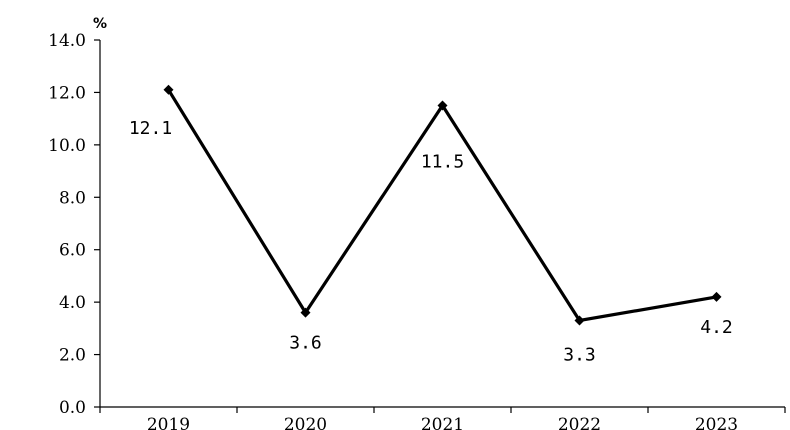  I want to click on y-tick-label: 14.0, so click(67, 41).